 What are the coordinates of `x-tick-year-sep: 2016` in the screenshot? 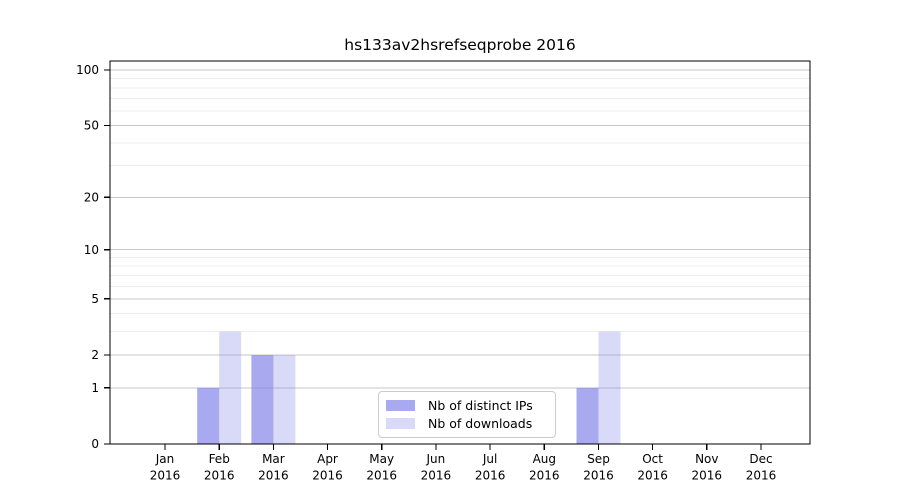 It's located at (598, 476).